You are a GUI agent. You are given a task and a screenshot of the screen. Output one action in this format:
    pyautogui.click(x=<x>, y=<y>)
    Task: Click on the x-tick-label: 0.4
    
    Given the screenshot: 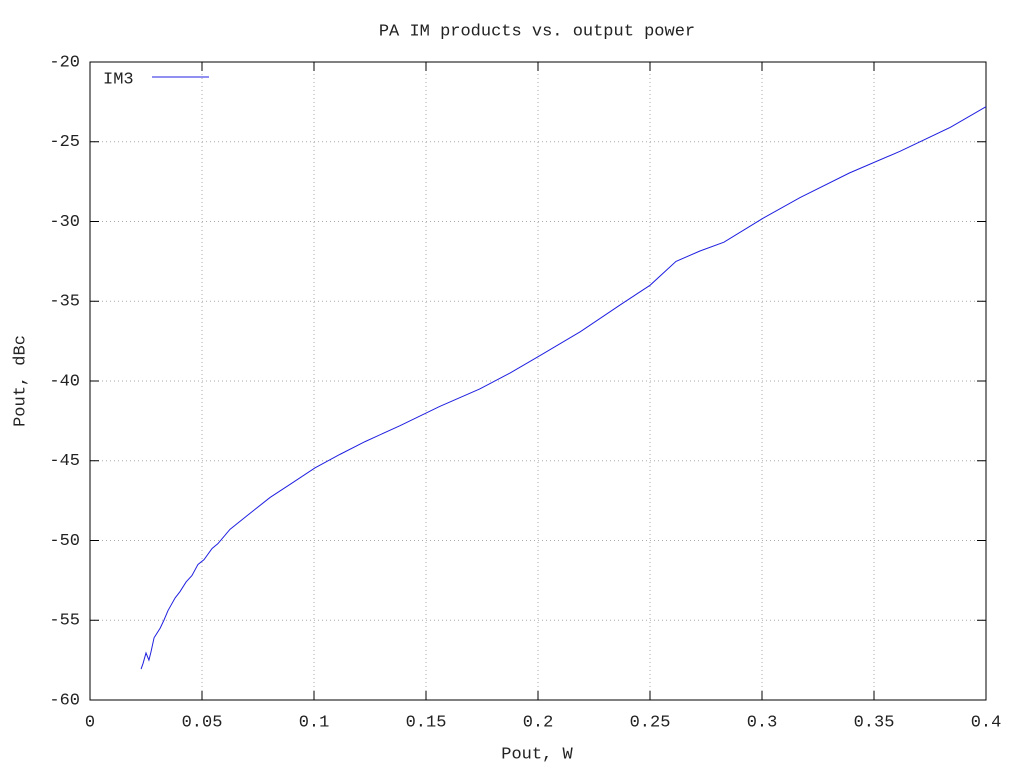 What is the action you would take?
    pyautogui.click(x=986, y=722)
    